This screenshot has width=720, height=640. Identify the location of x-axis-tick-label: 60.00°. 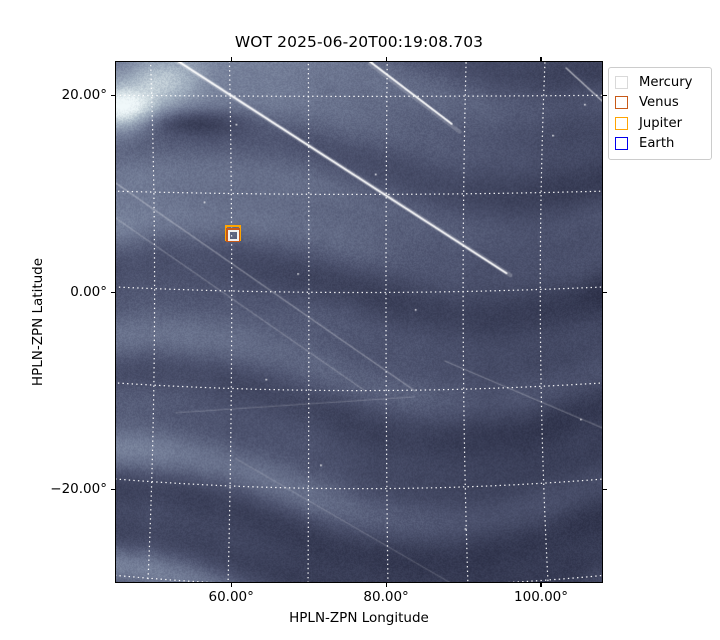
(231, 597).